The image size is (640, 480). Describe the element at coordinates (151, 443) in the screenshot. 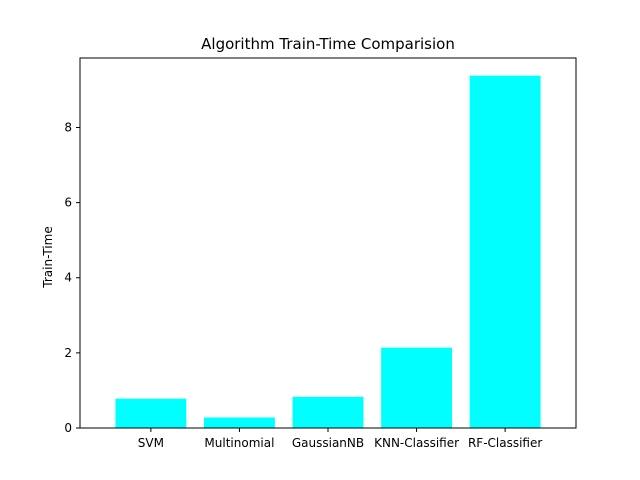

I see `x-tick-label: SVM` at that location.